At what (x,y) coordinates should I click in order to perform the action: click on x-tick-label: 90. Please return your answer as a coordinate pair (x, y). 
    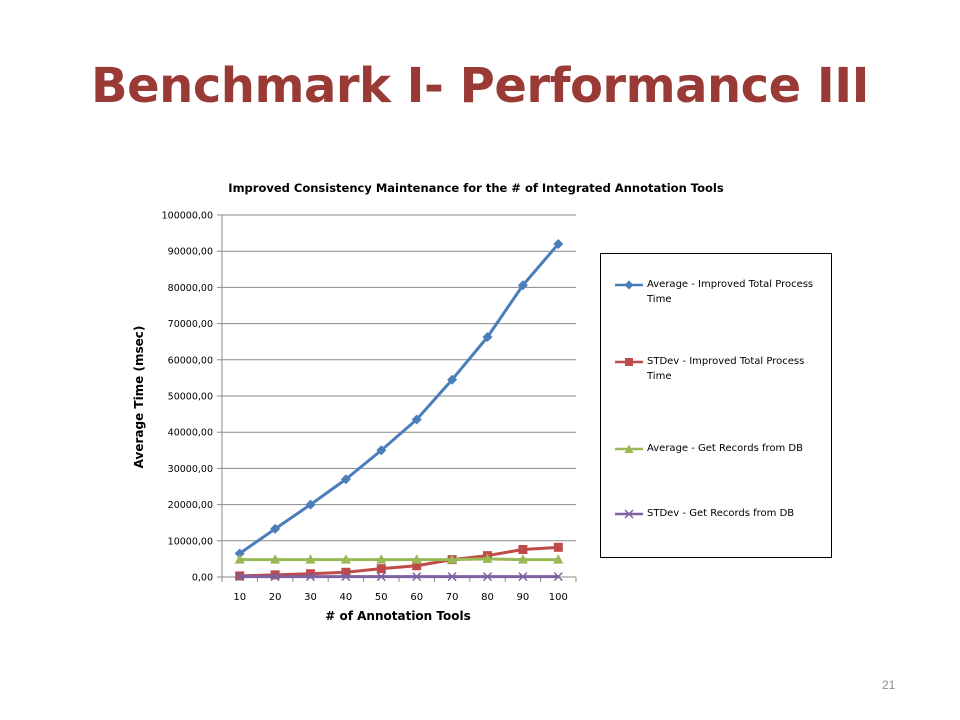
    Looking at the image, I should click on (523, 597).